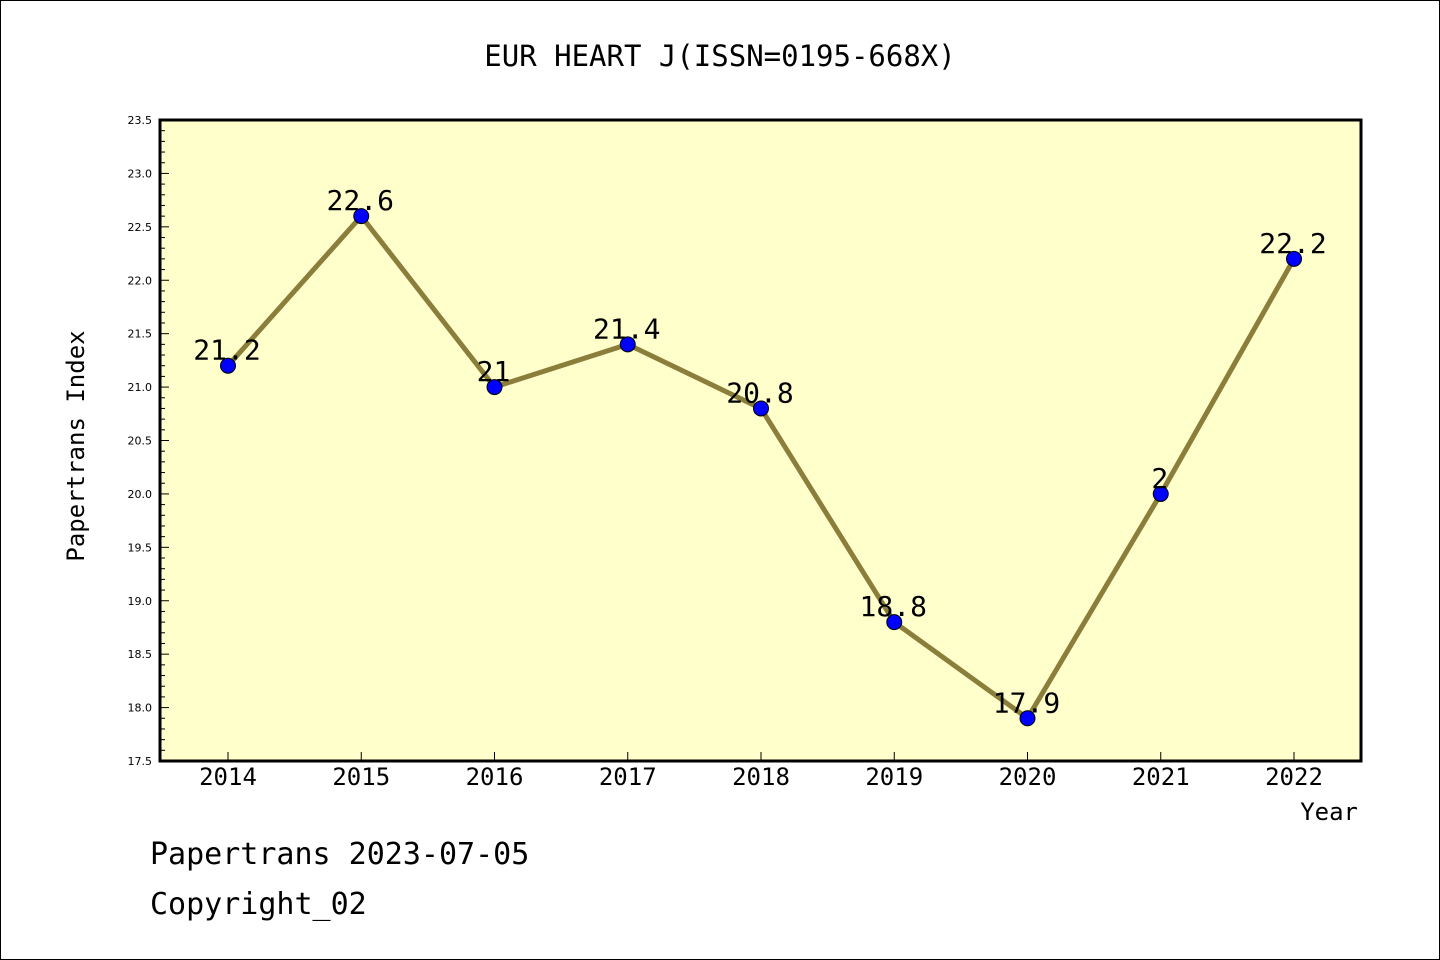 This screenshot has width=1440, height=960. I want to click on y-tick-label: 20.5, so click(140, 441).